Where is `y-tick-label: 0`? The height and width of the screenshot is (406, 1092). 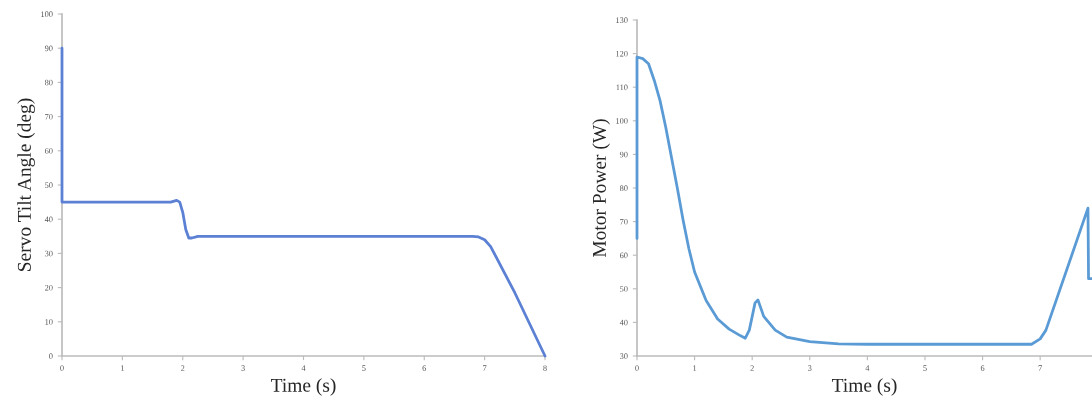 y-tick-label: 0 is located at coordinates (51, 356).